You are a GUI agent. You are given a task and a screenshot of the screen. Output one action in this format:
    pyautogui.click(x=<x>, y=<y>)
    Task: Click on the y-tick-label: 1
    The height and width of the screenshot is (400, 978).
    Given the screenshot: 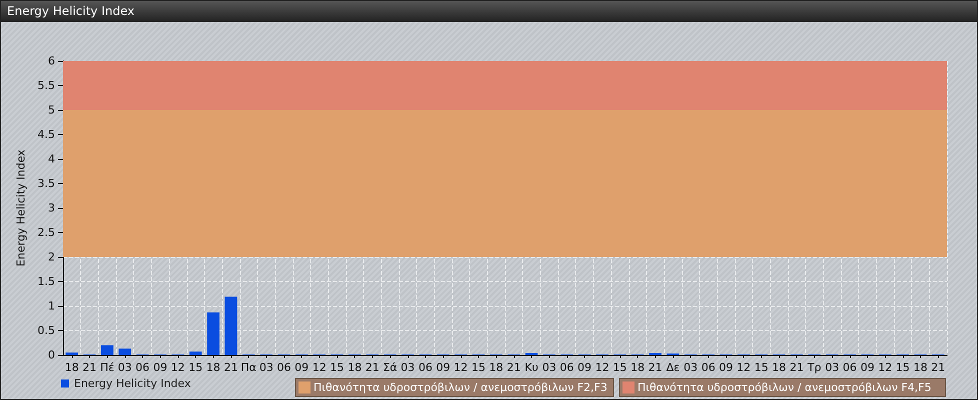 What is the action you would take?
    pyautogui.click(x=51, y=306)
    